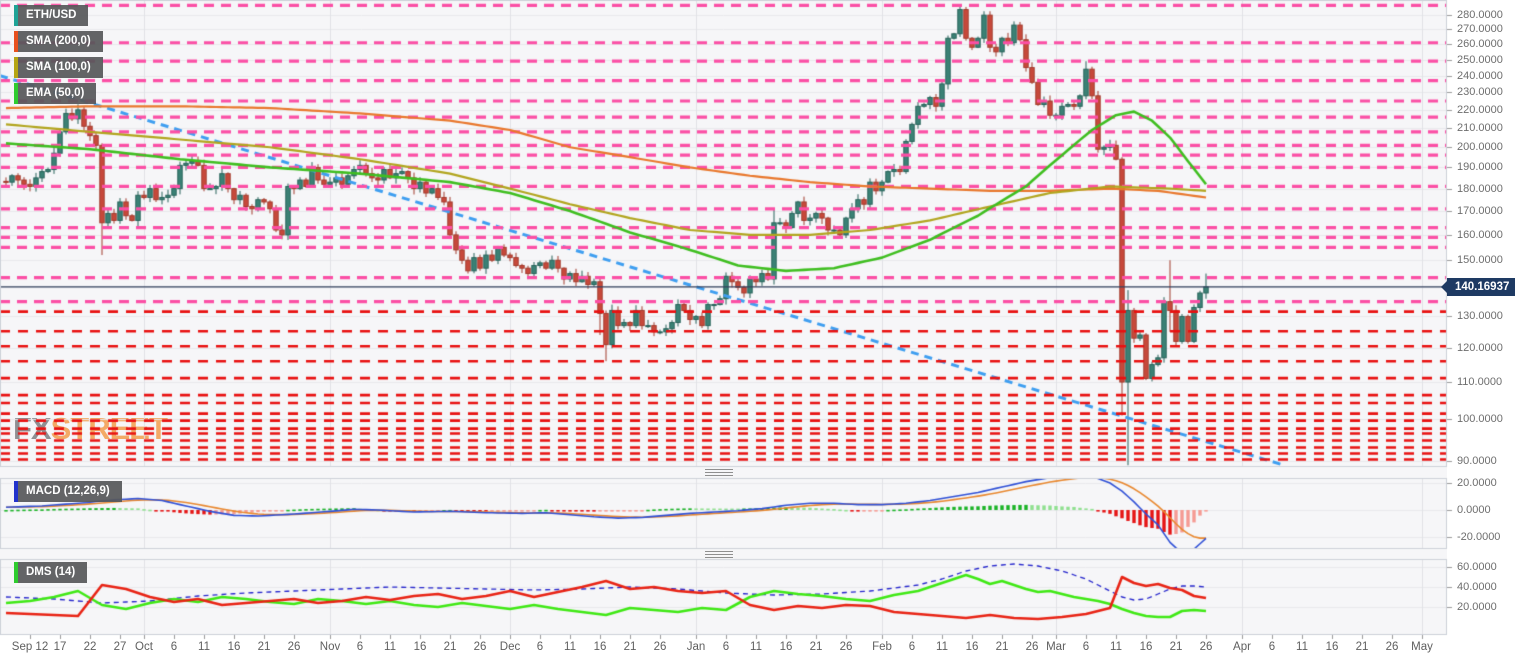 The width and height of the screenshot is (1534, 661). Describe the element at coordinates (1480, 382) in the screenshot. I see `price-tick-label: 110.0000` at that location.